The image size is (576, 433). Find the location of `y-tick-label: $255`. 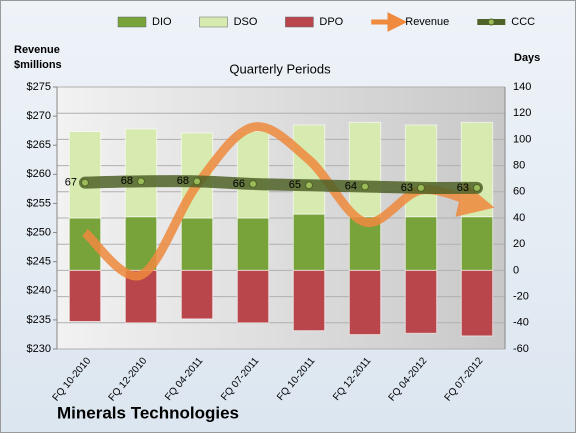

y-tick-label: $255 is located at coordinates (39, 203).